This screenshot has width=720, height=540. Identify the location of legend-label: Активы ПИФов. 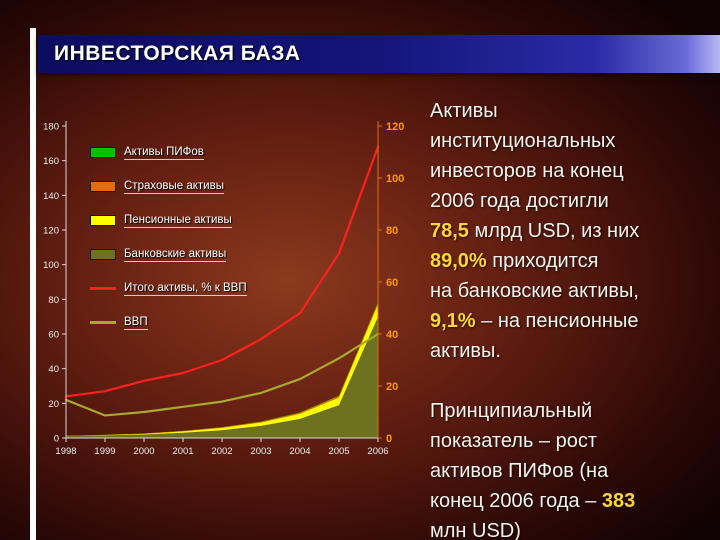
(164, 152).